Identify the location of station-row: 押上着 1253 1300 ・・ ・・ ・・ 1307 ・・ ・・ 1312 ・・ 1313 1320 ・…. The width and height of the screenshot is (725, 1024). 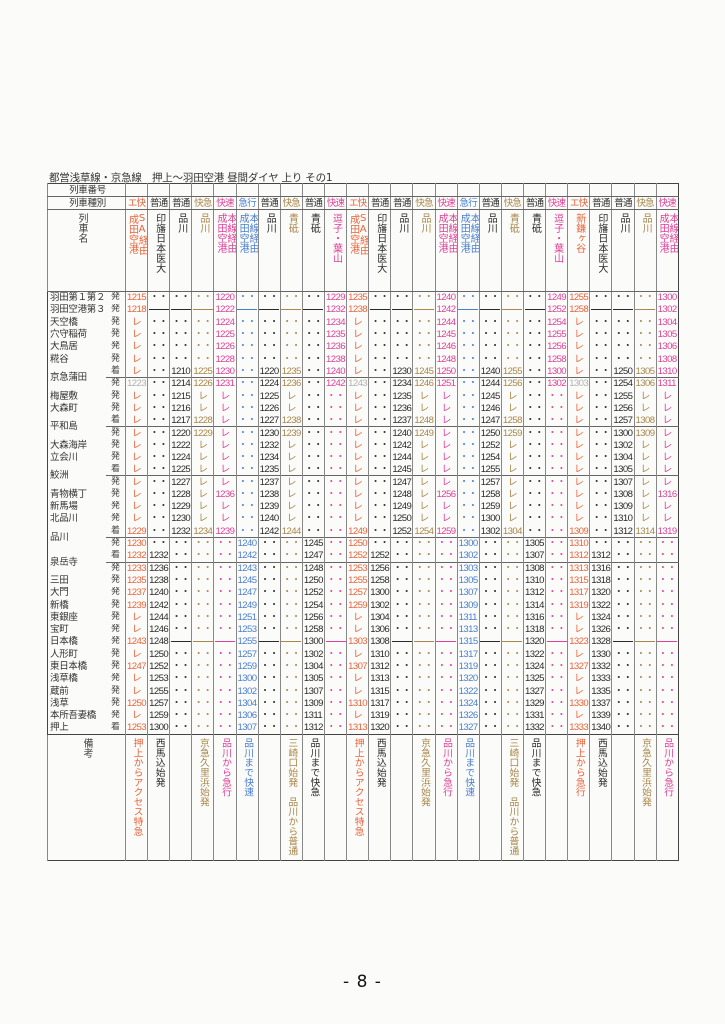
(363, 728).